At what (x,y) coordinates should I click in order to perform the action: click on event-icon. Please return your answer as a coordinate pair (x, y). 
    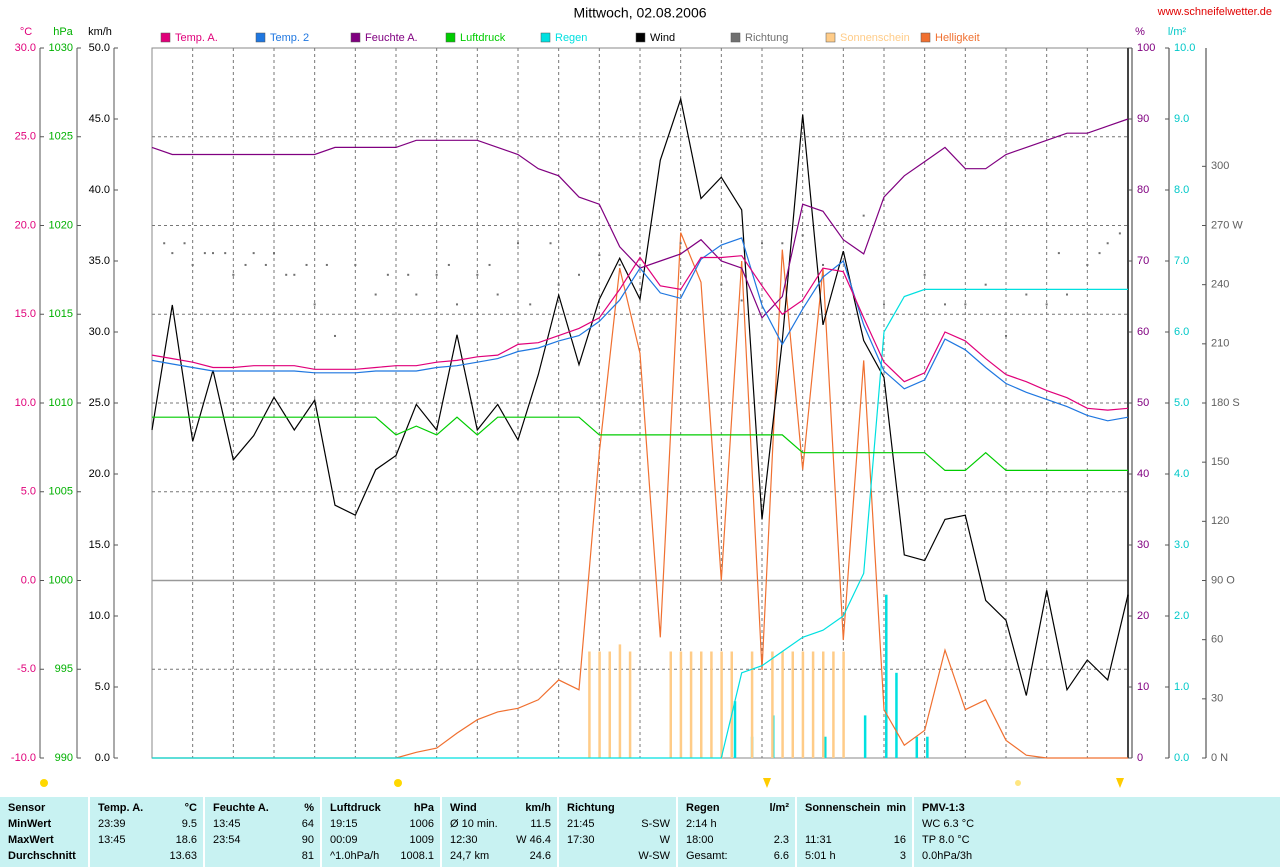
    Looking at the image, I should click on (767, 783).